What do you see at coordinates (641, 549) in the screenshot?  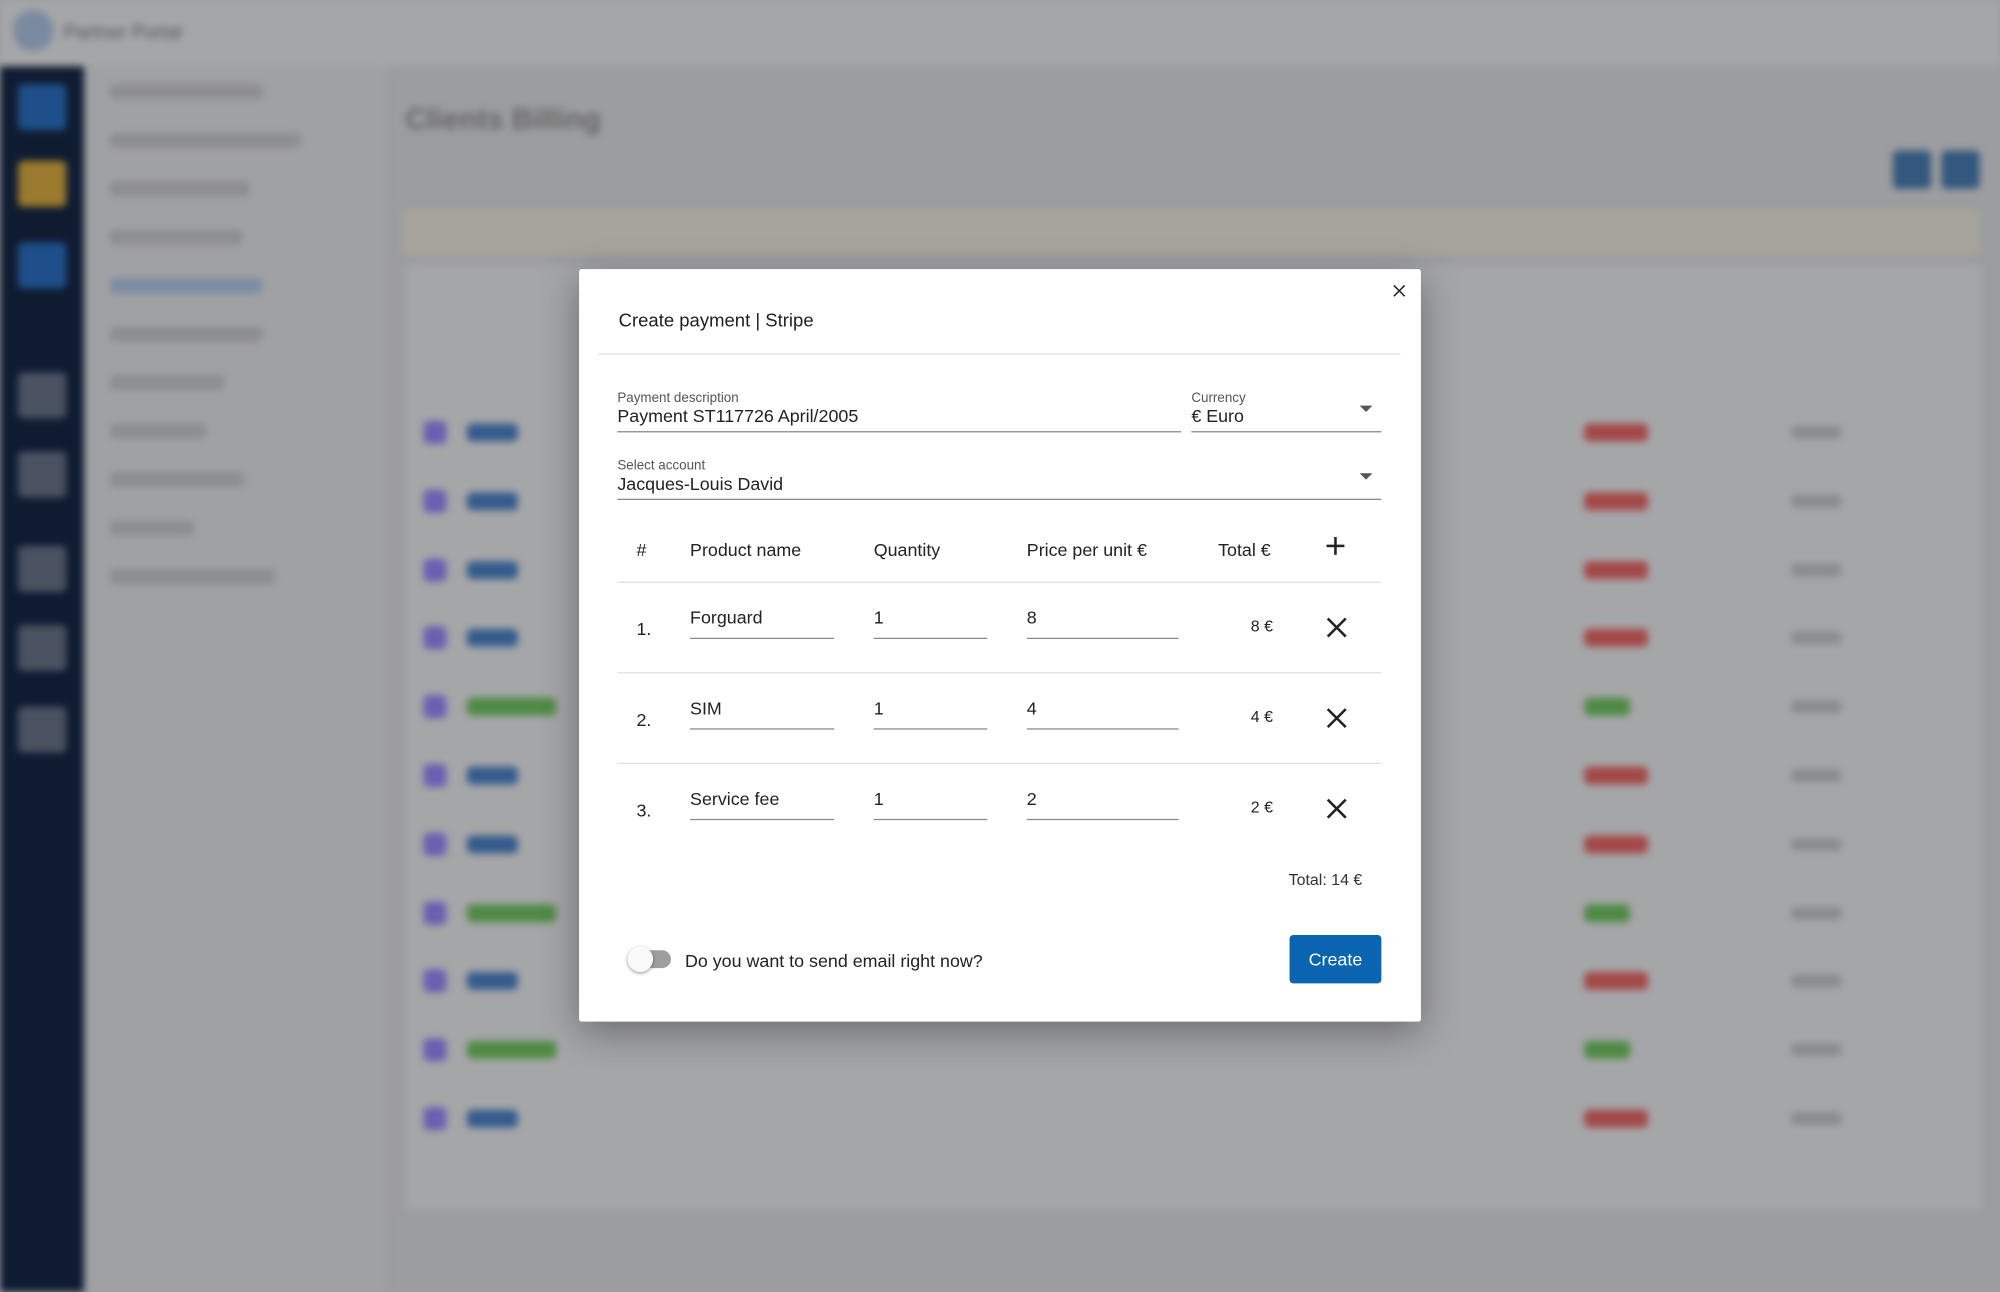 I see `column-header: #` at bounding box center [641, 549].